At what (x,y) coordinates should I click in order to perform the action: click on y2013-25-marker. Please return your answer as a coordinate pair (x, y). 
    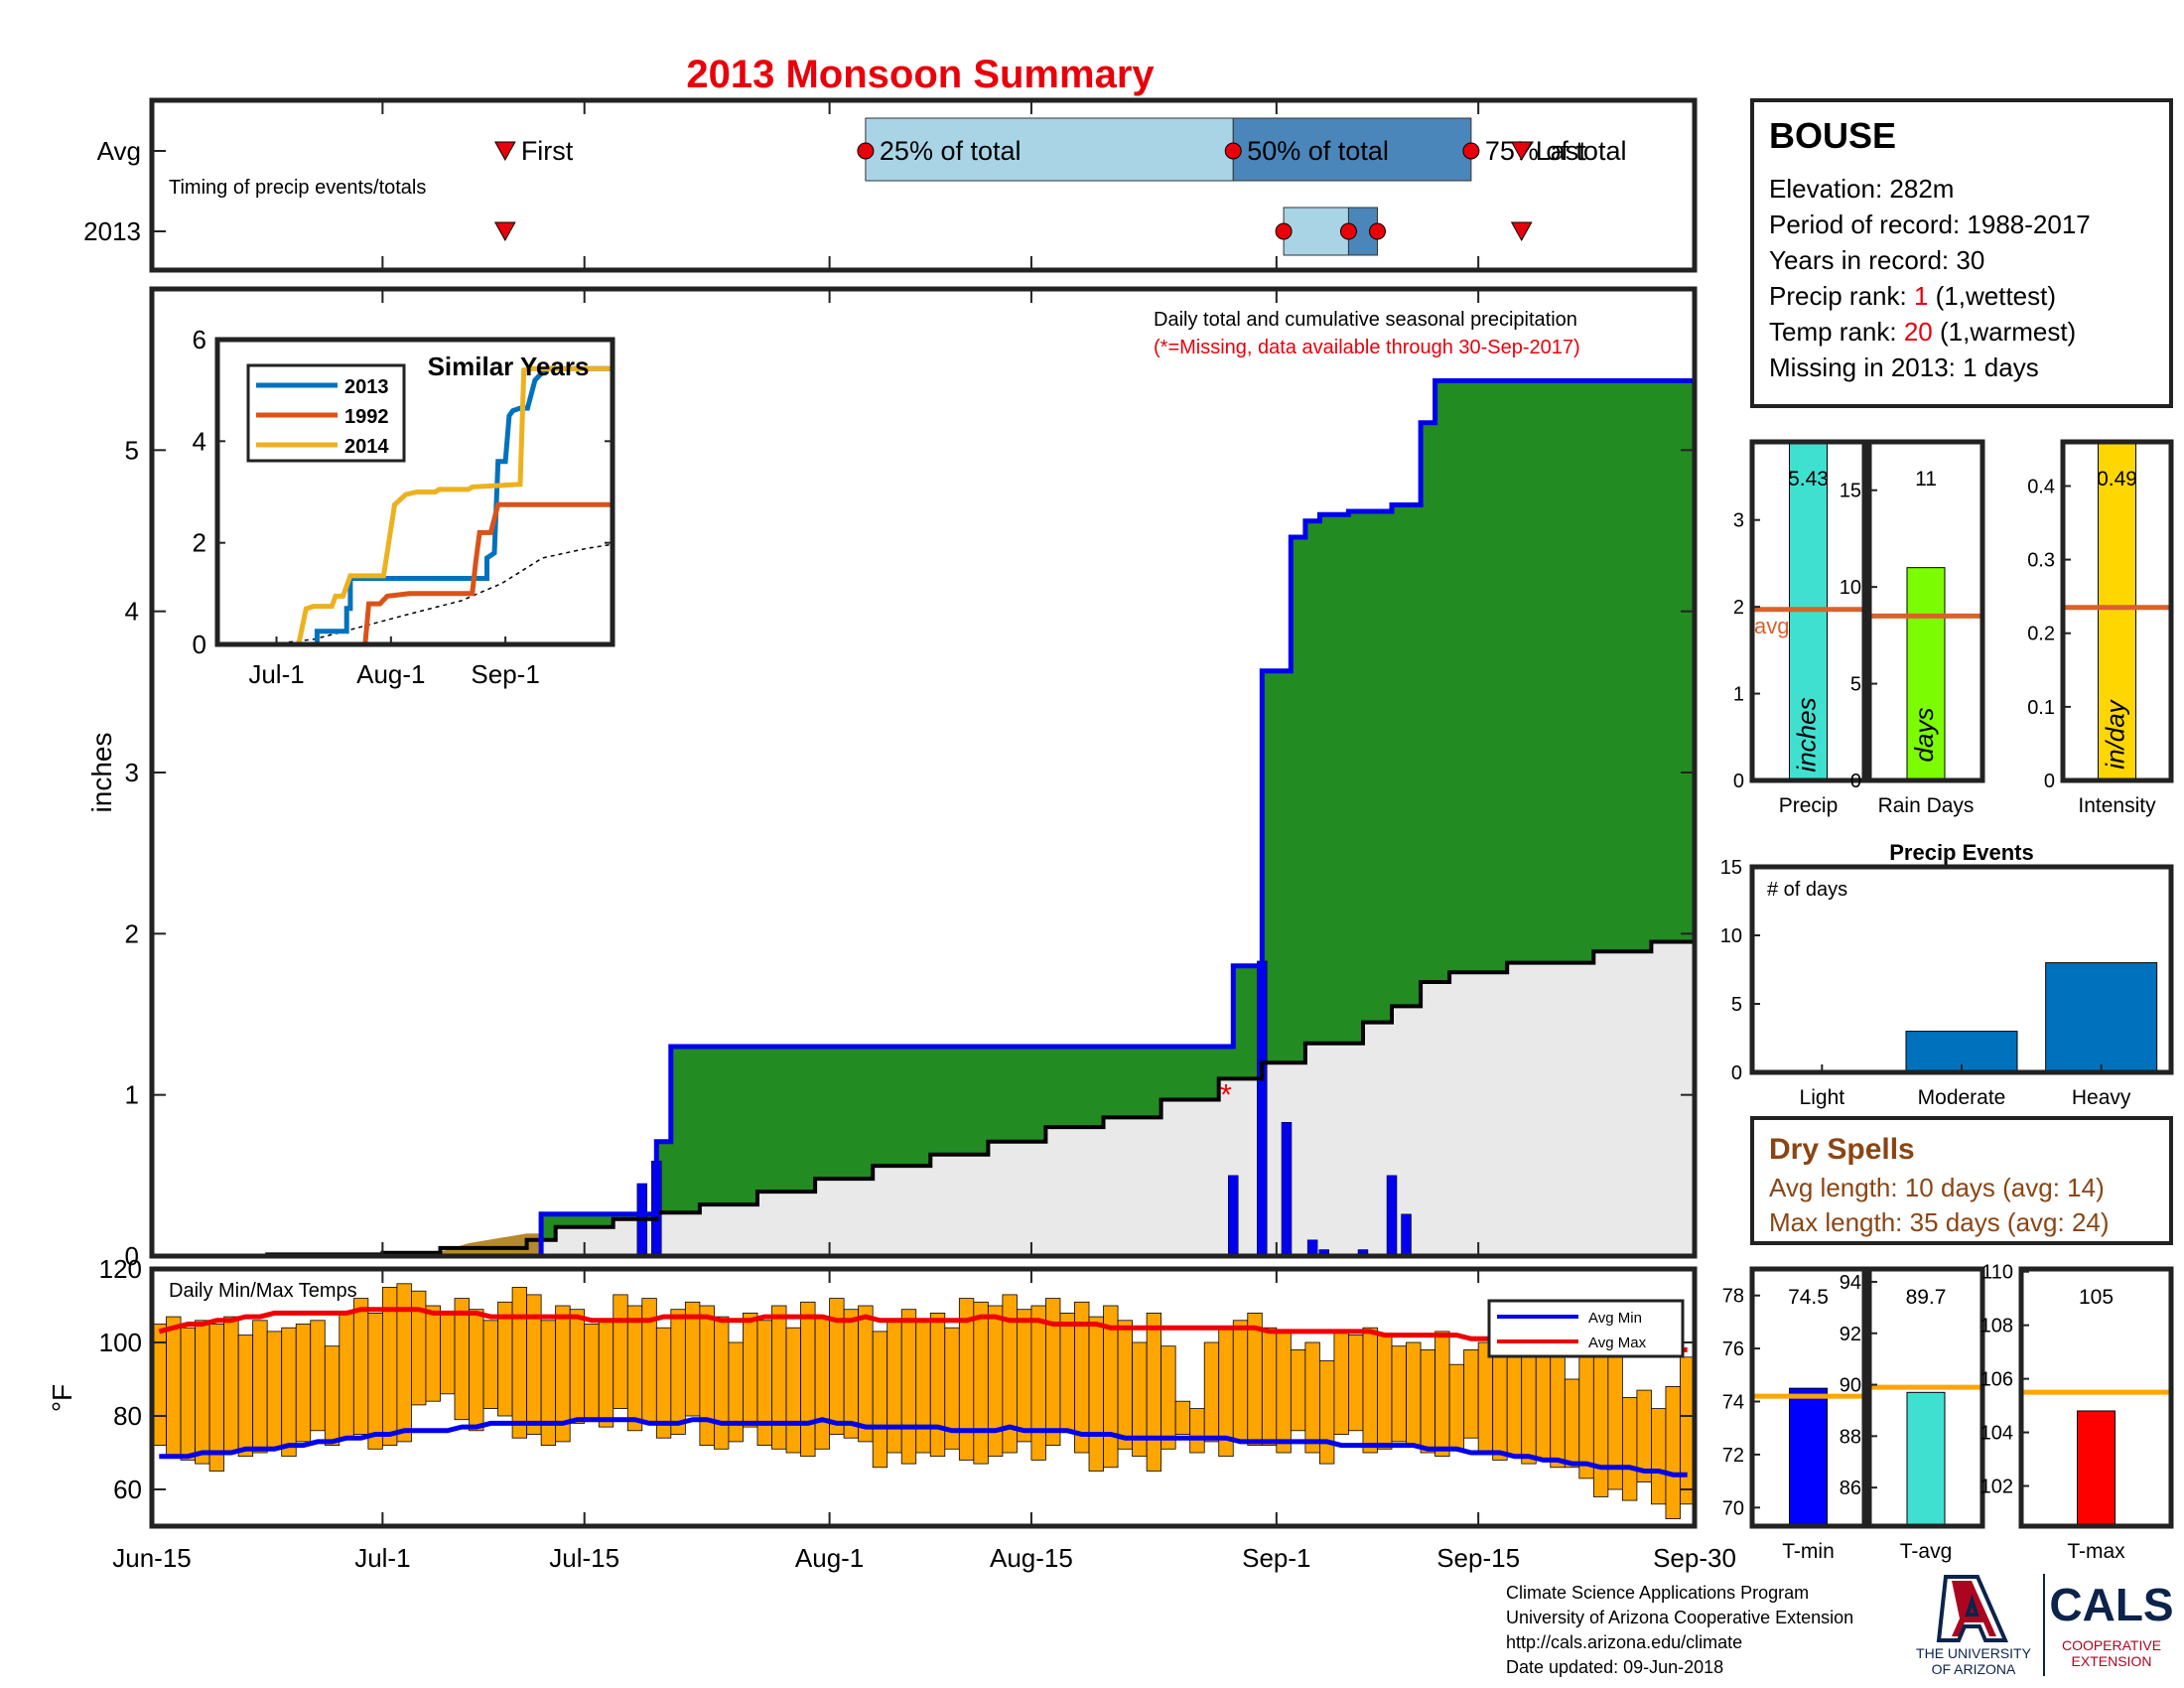
    Looking at the image, I should click on (1284, 231).